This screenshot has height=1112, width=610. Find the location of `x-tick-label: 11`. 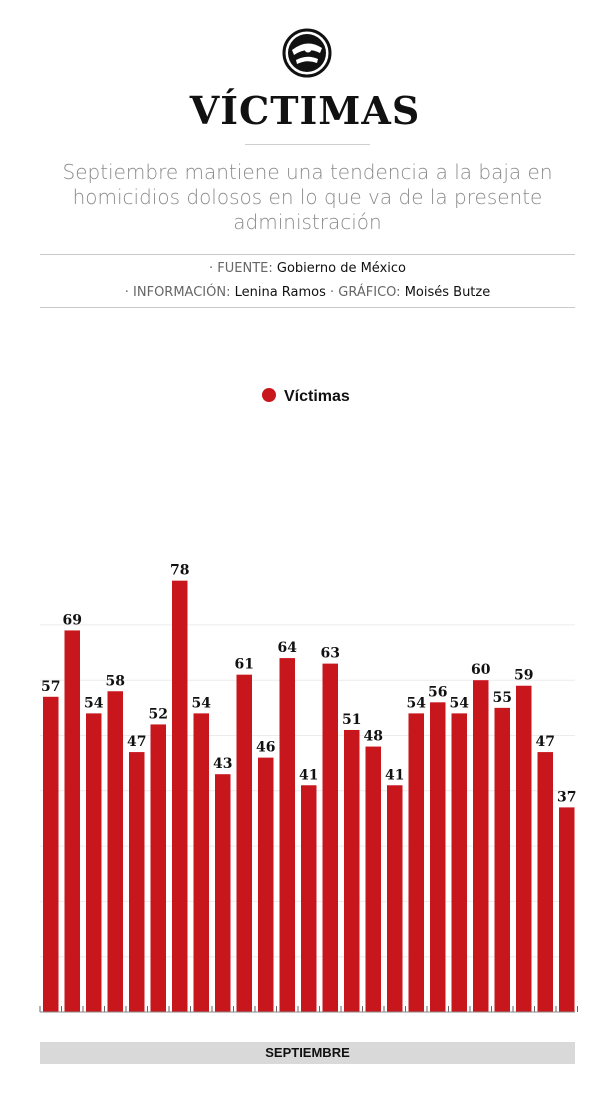

x-tick-label: 11 is located at coordinates (266, 1019).